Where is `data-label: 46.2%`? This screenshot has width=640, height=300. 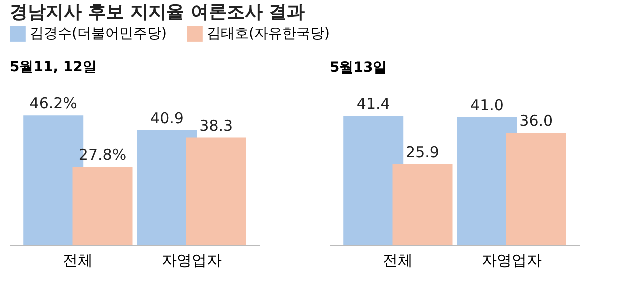
data-label: 46.2% is located at coordinates (54, 103).